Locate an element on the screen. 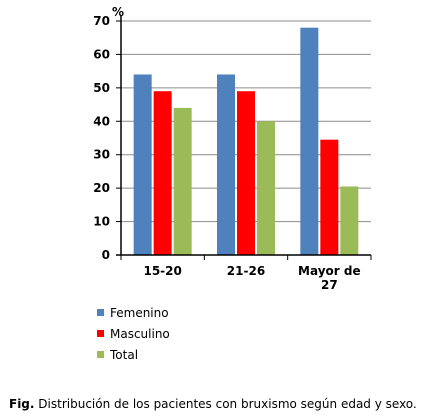 The image size is (443, 419). y-tick-label: 0 is located at coordinates (106, 255).